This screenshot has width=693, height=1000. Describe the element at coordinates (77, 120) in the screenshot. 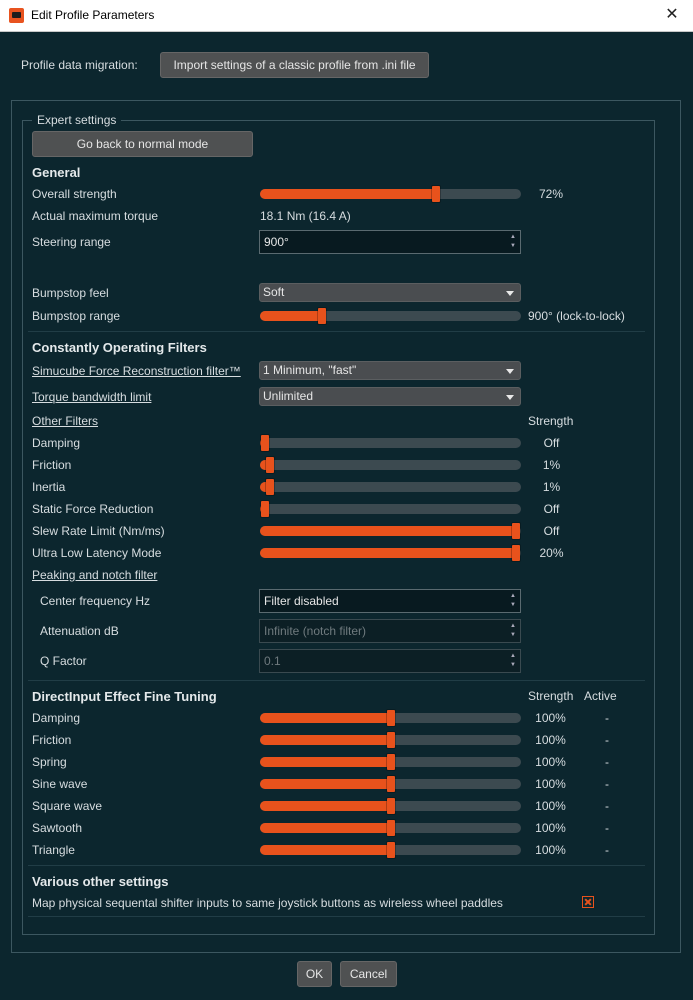

I see `expert-settings-label: Expert settings` at that location.